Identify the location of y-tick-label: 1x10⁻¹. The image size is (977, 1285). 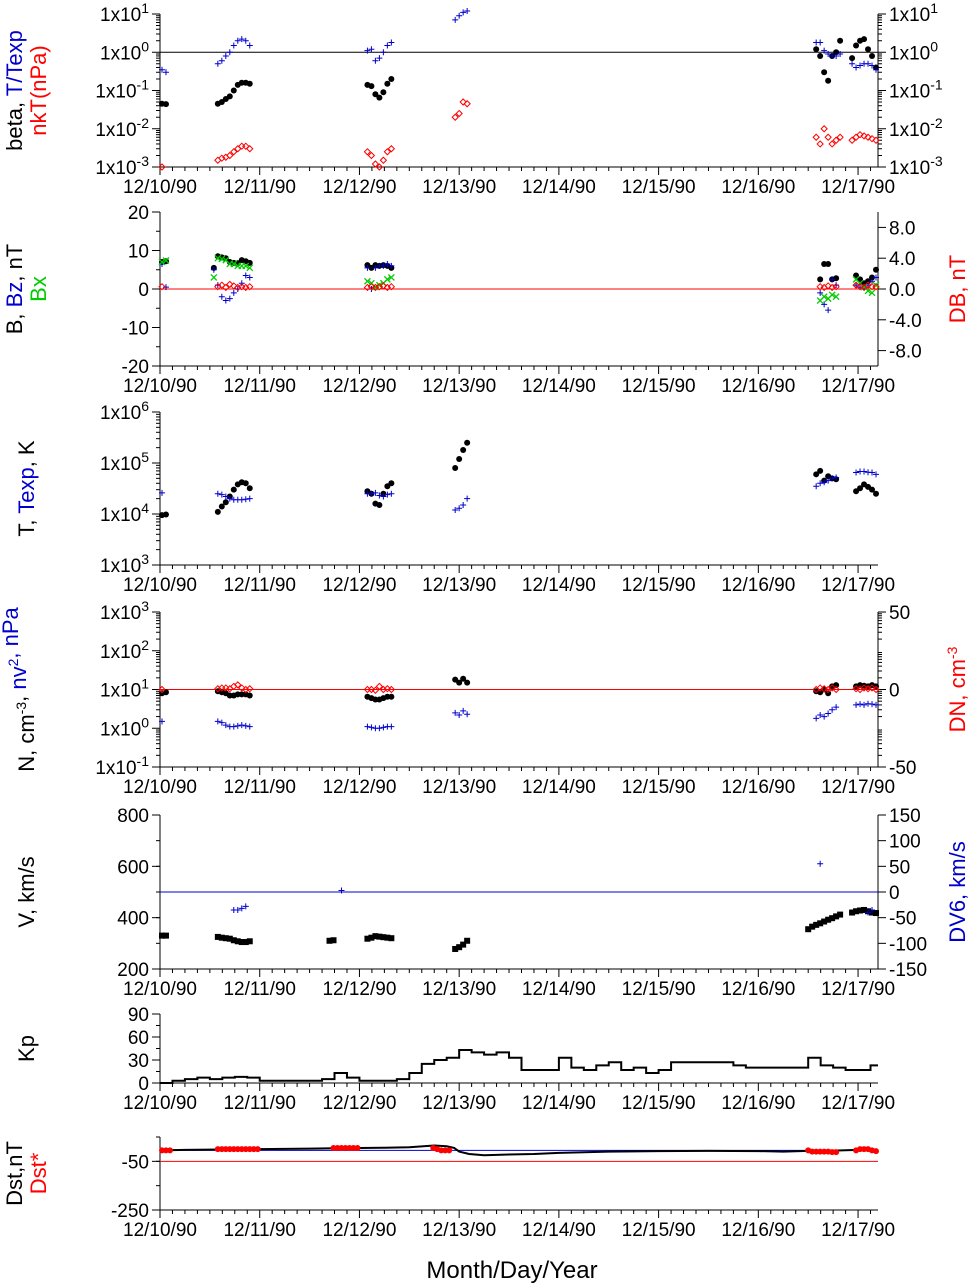
(122, 766).